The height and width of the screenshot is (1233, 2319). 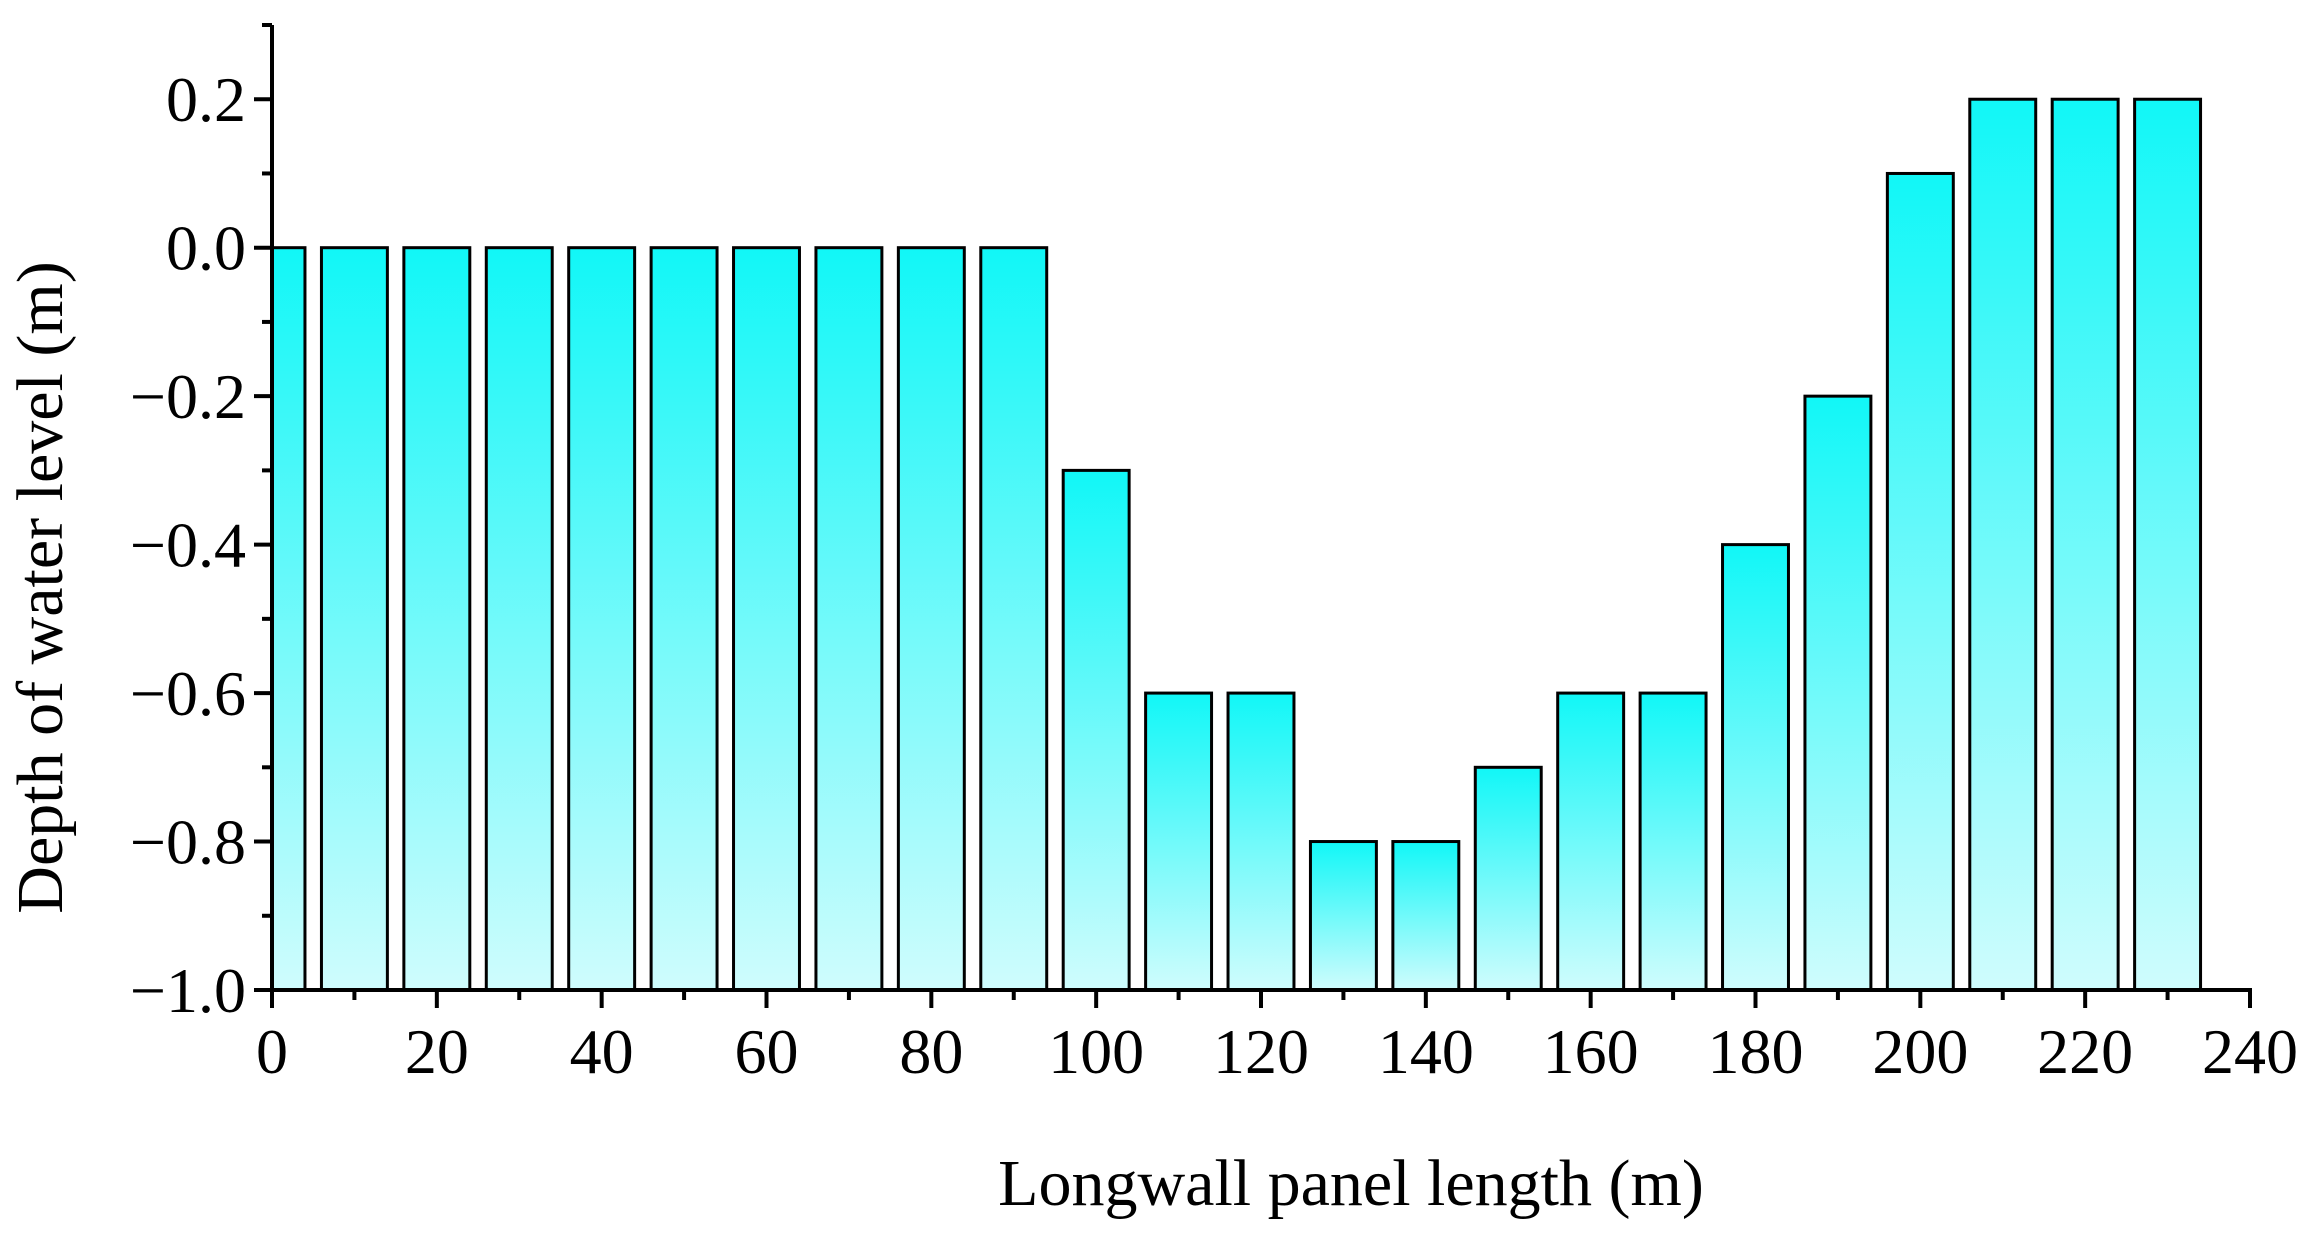 What do you see at coordinates (188, 396) in the screenshot?
I see `y-tick-label-4: −0.2` at bounding box center [188, 396].